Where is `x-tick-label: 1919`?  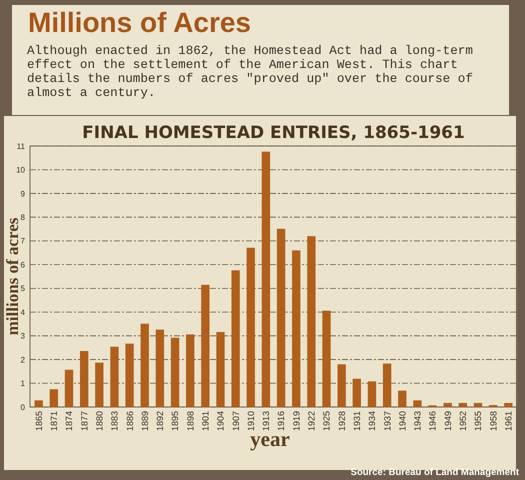
x-tick-label: 1919 is located at coordinates (296, 421).